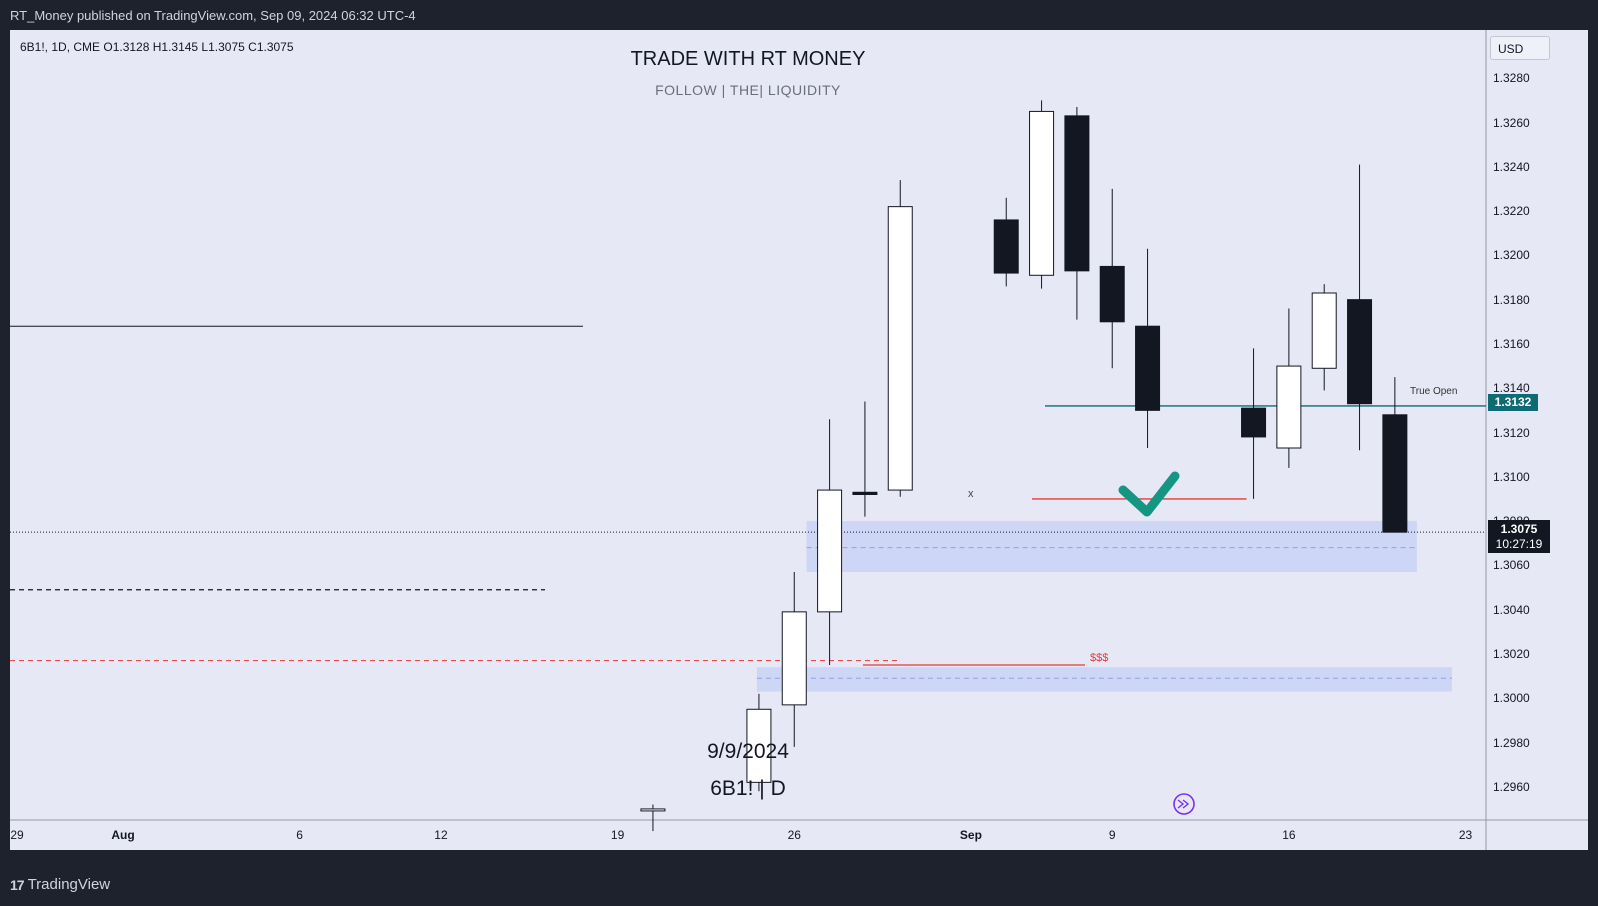 The height and width of the screenshot is (906, 1598). What do you see at coordinates (17, 884) in the screenshot?
I see `tradingview-logo-icon: 17` at bounding box center [17, 884].